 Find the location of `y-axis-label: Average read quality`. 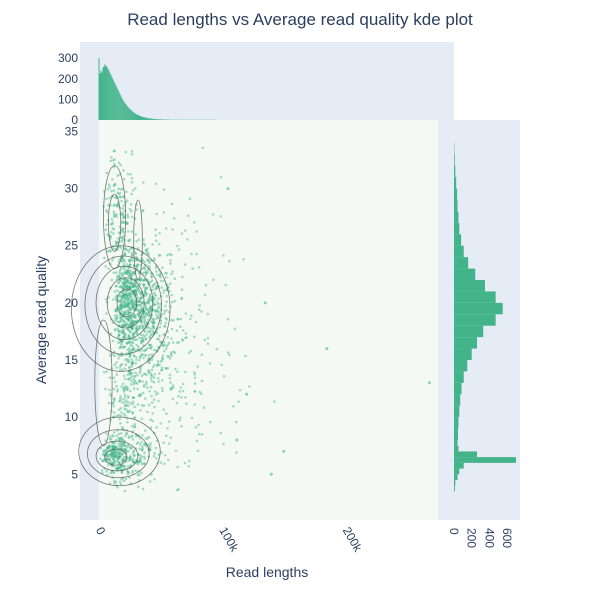

y-axis-label: Average read quality is located at coordinates (41, 320).